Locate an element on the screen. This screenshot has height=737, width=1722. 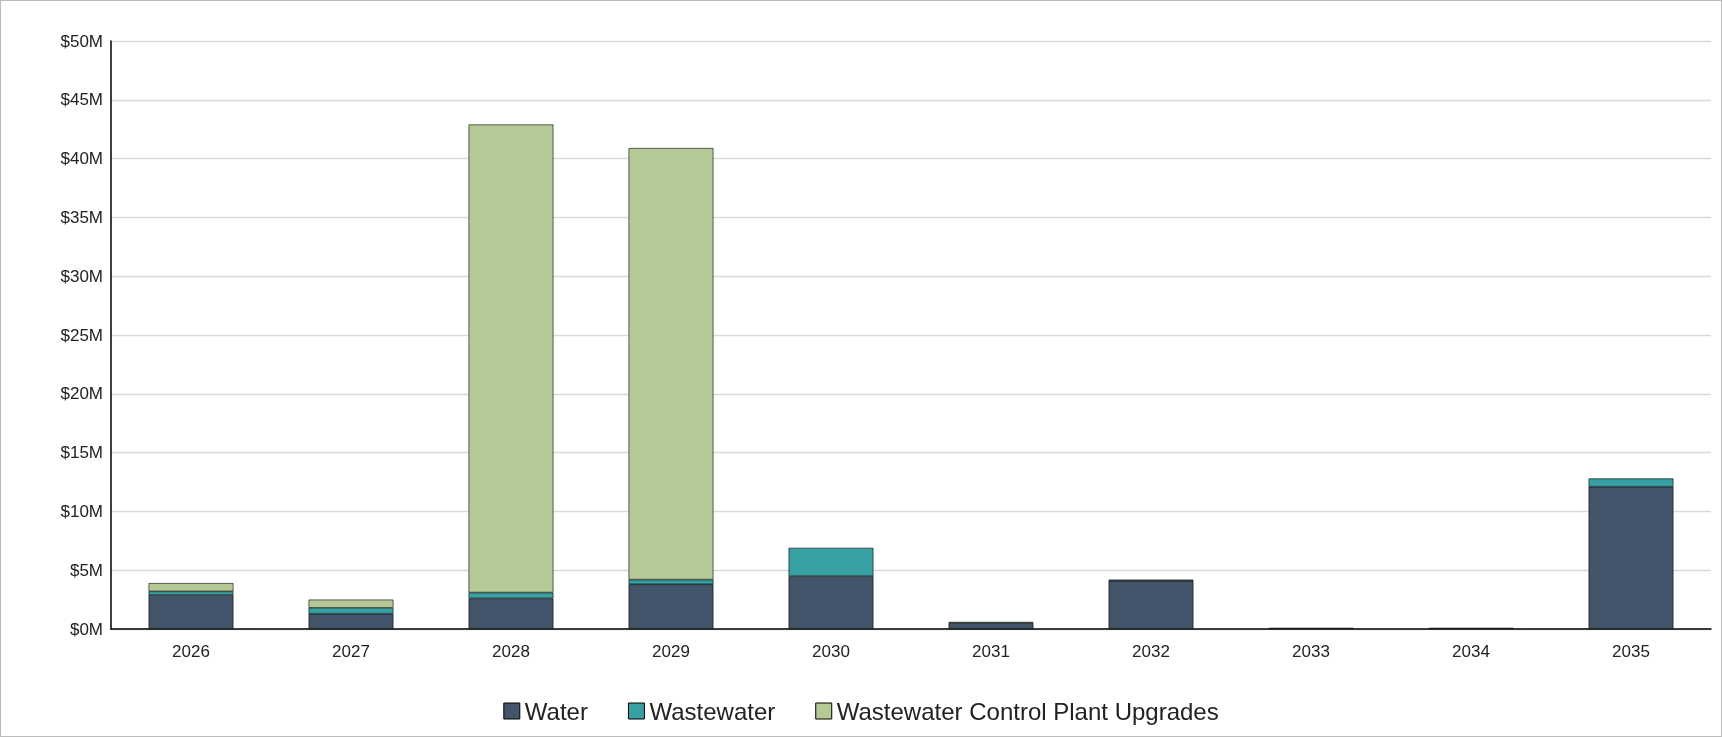
y-tick-label: $40M is located at coordinates (81, 159).